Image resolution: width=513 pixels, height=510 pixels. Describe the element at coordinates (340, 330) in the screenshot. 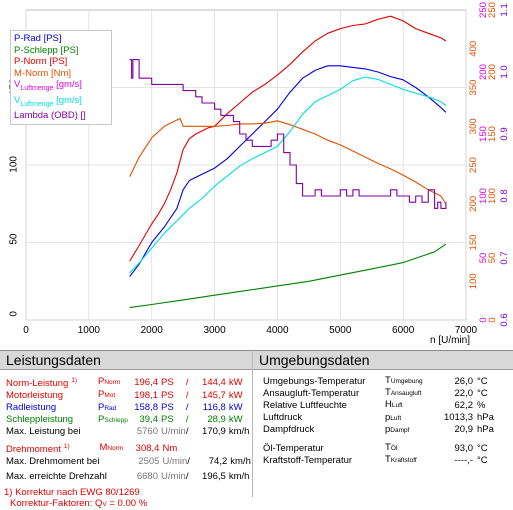

I see `x-tick-label: 5000` at that location.